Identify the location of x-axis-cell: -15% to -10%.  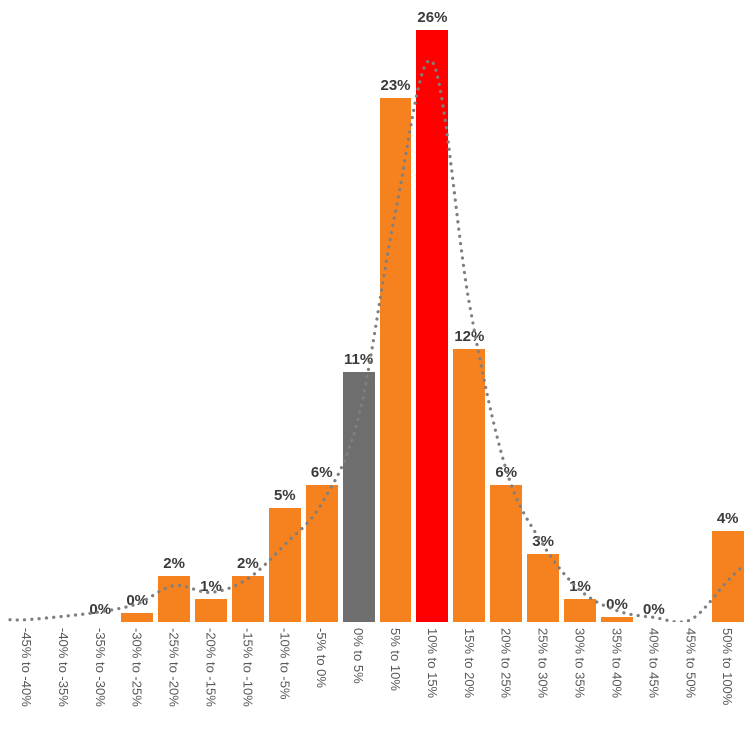
(247, 685).